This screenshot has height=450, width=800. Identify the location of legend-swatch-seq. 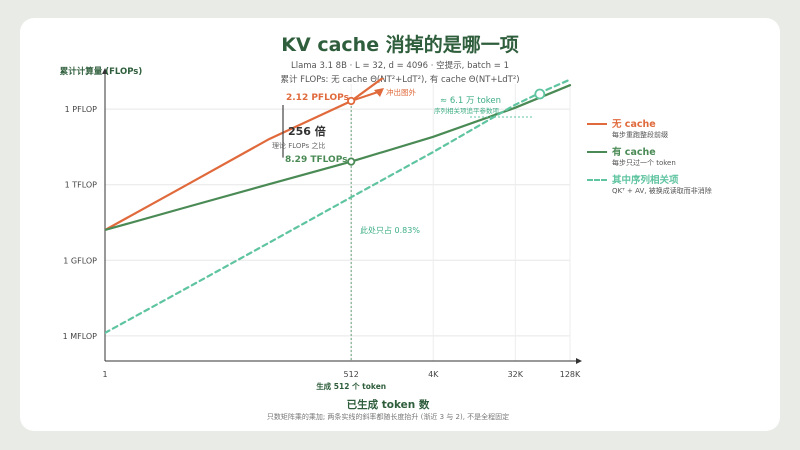
(597, 180).